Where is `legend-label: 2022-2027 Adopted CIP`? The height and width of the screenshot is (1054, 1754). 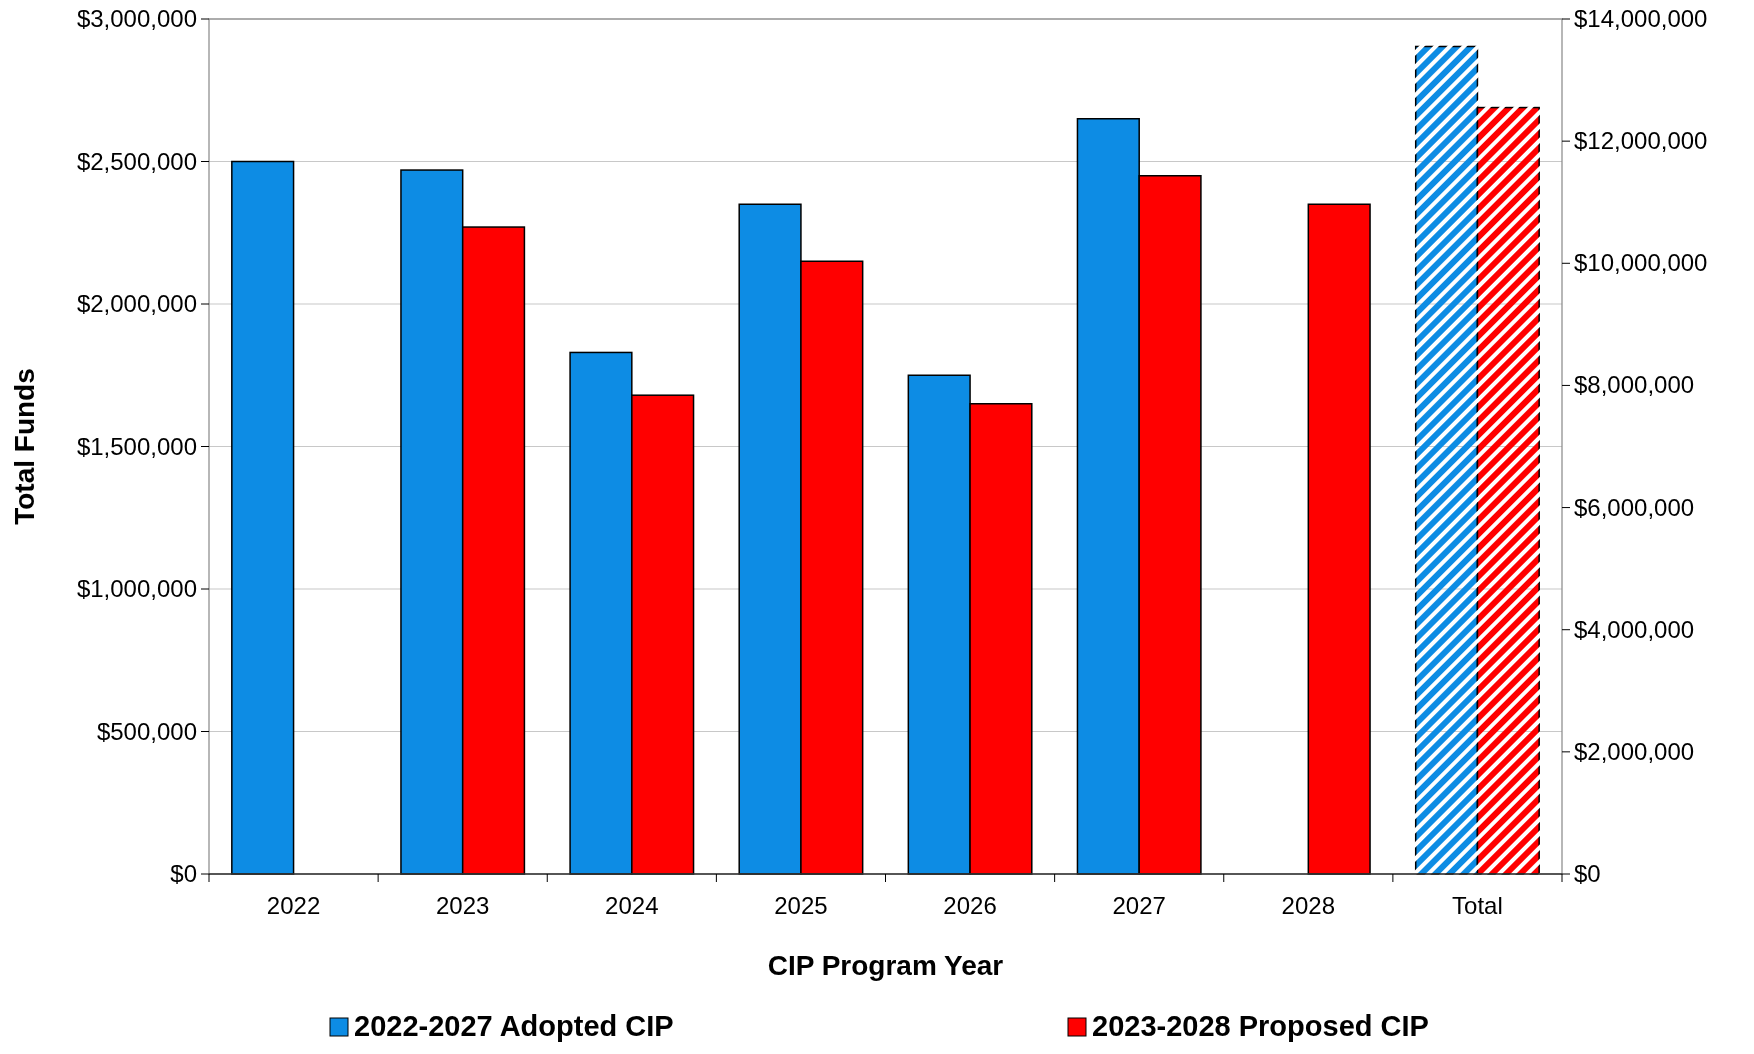
legend-label: 2022-2027 Adopted CIP is located at coordinates (514, 1026).